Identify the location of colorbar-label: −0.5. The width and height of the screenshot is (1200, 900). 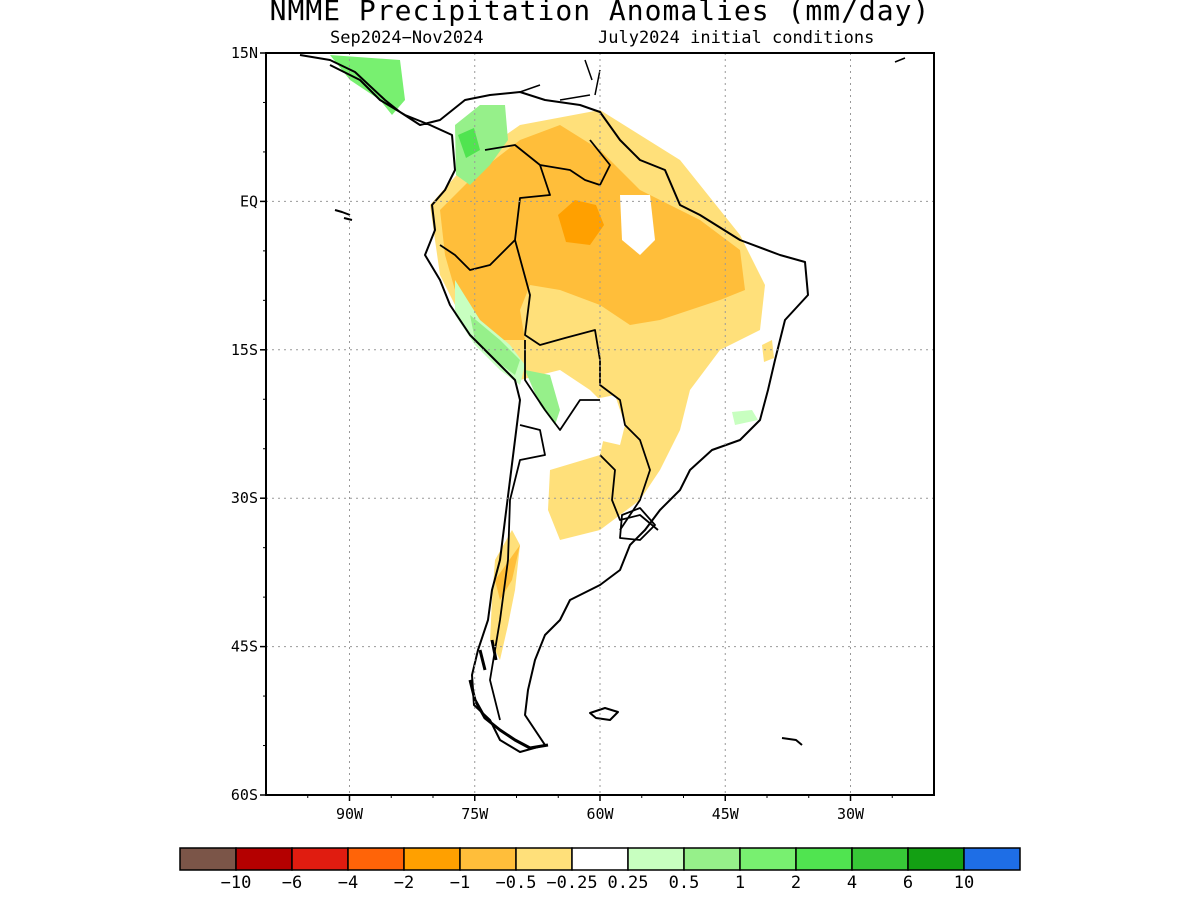
(516, 883).